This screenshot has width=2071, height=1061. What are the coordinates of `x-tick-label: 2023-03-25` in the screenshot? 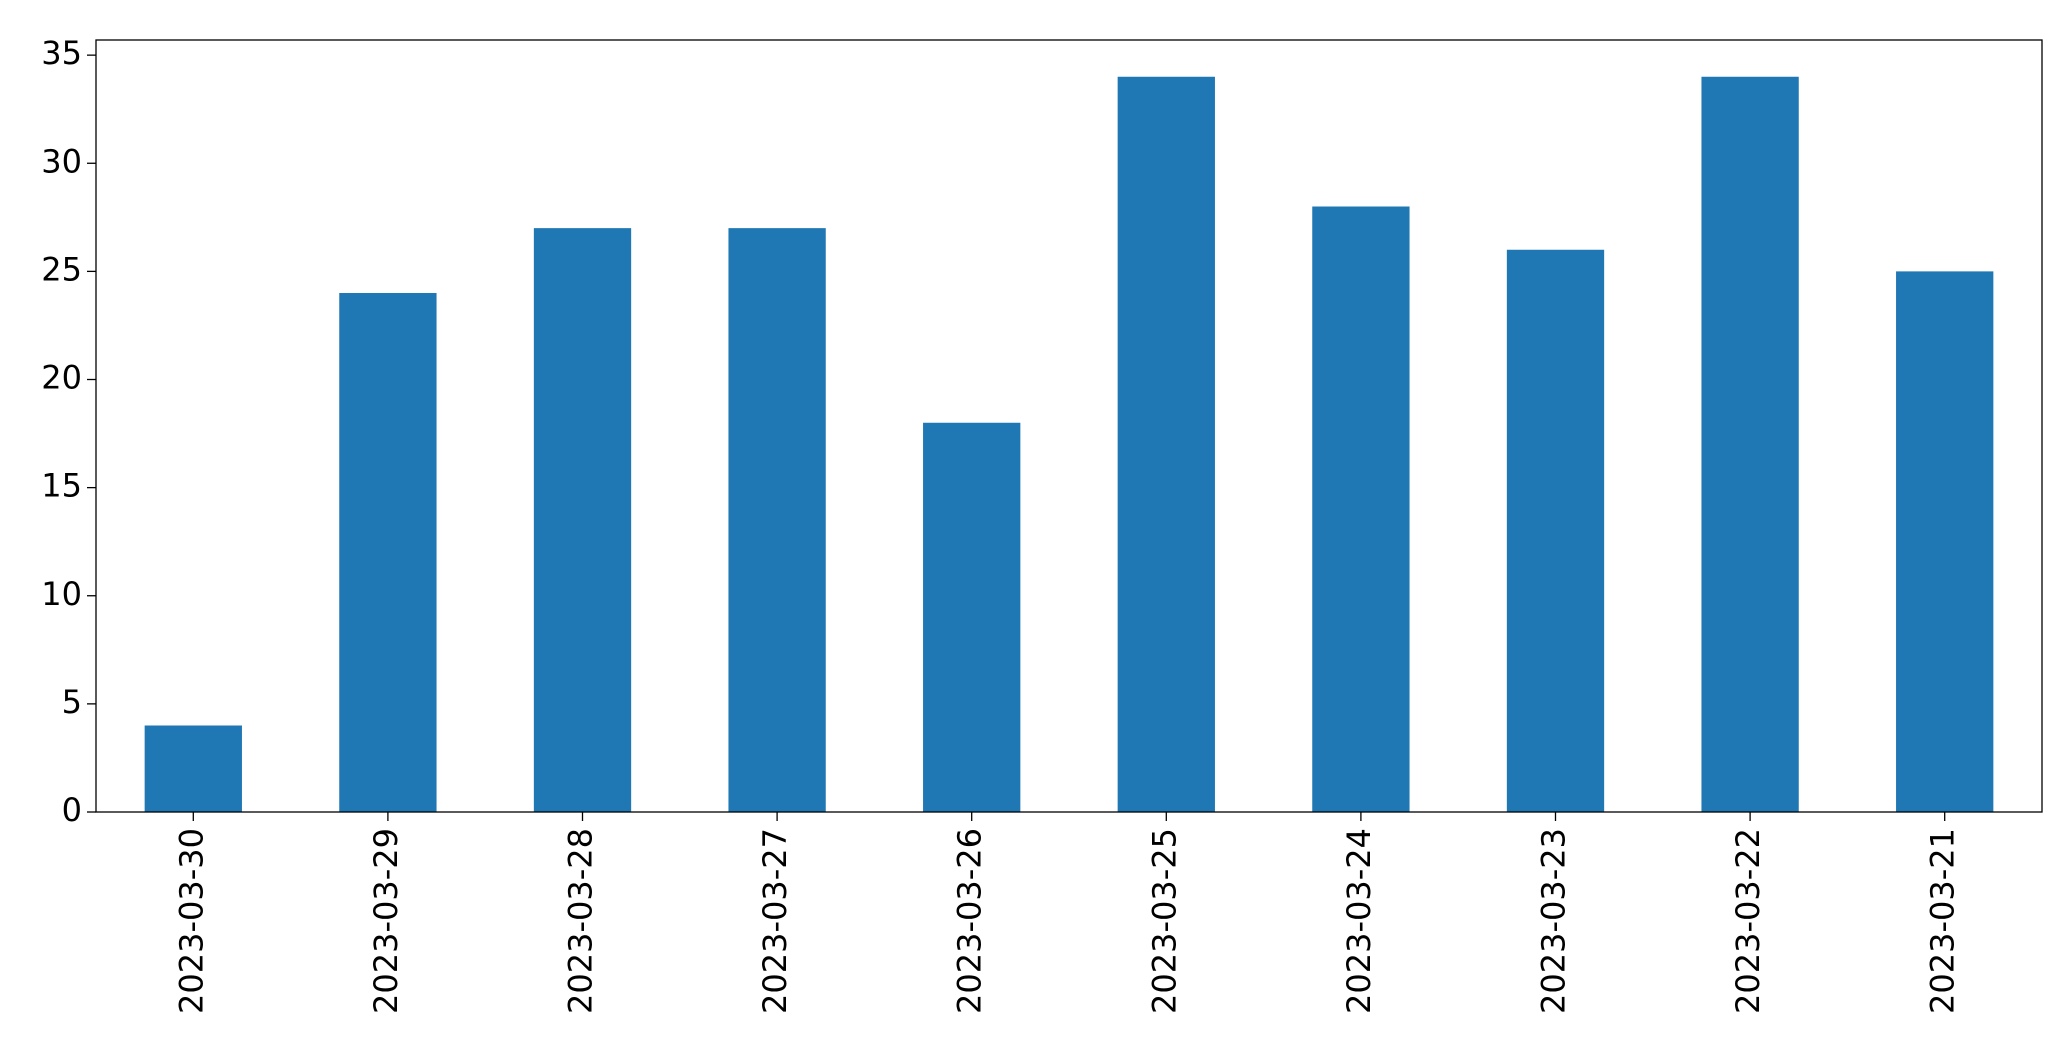 It's located at (1164, 921).